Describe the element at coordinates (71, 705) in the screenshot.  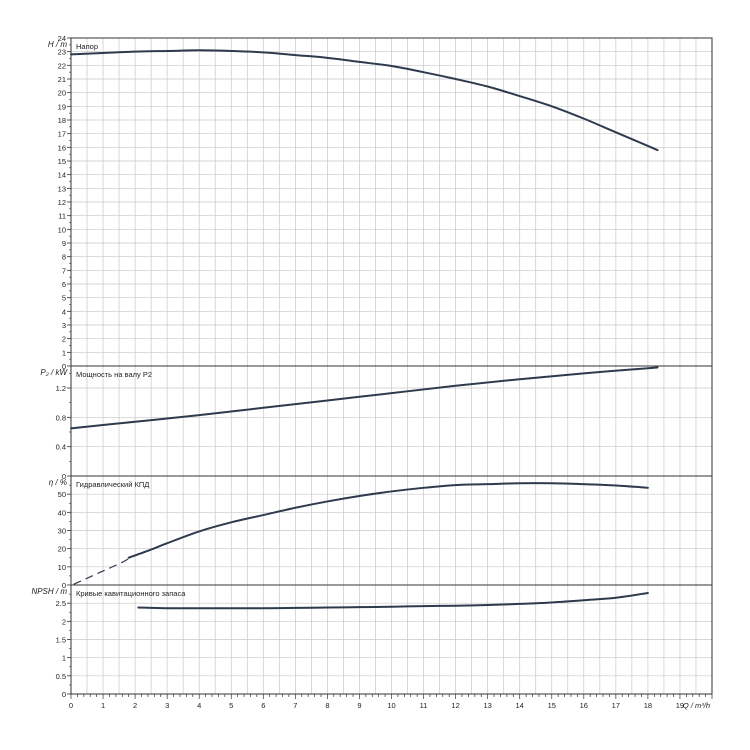
I see `x-tick-label: 0` at that location.